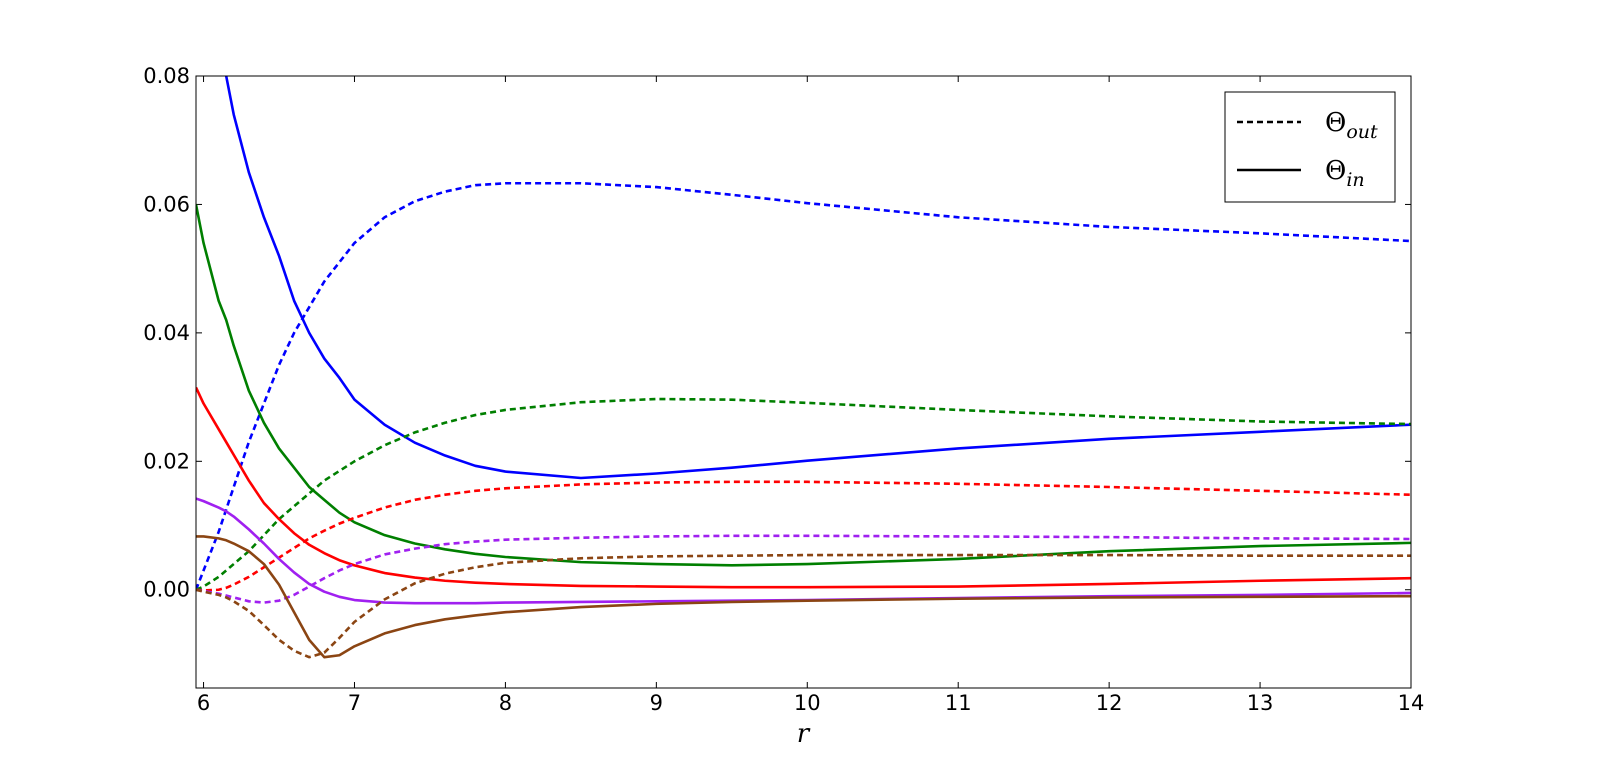 The width and height of the screenshot is (1600, 780). I want to click on x-tick-label: 7, so click(354, 703).